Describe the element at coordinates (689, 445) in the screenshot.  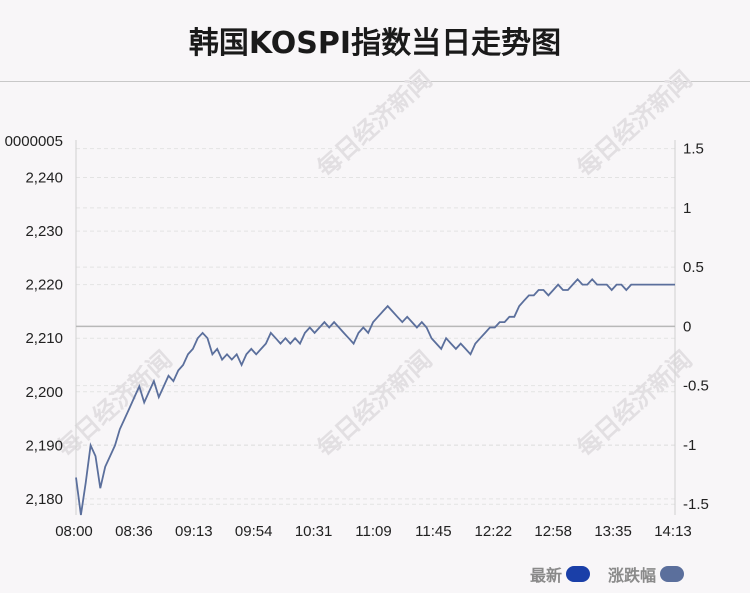
I see `y-right-tick-label: -1` at that location.